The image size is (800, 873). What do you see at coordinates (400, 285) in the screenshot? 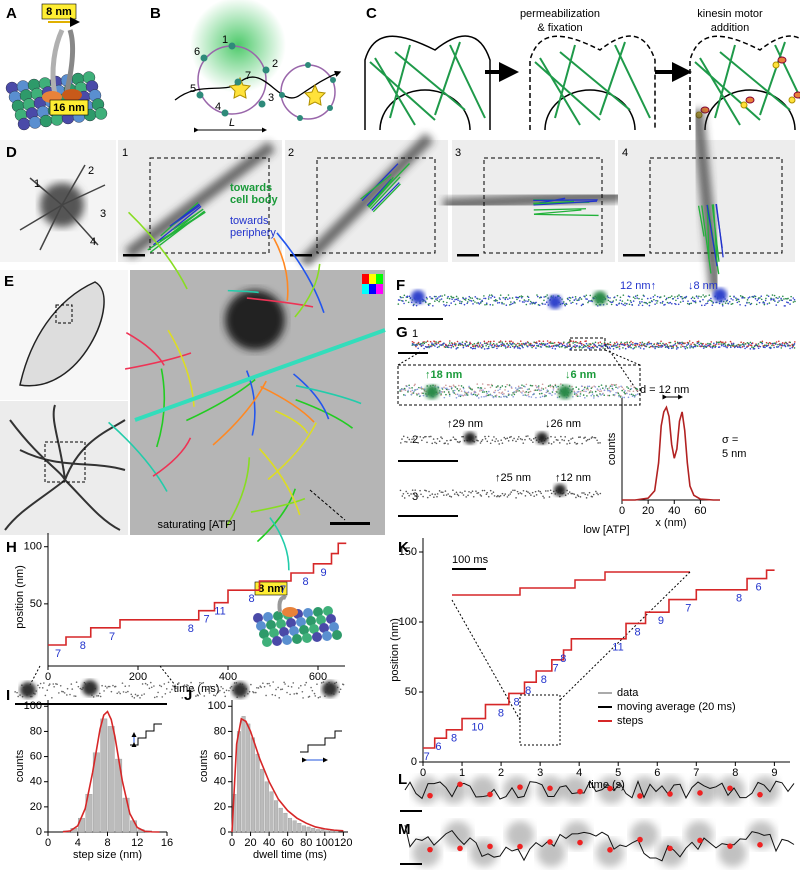
I see `panel-label: F` at bounding box center [400, 285].